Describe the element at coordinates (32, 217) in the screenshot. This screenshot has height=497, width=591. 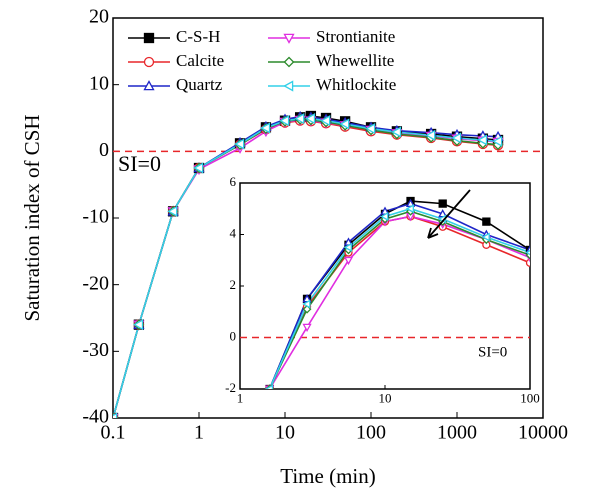
I see `y-axis-label: Saturation index of CSH` at that location.